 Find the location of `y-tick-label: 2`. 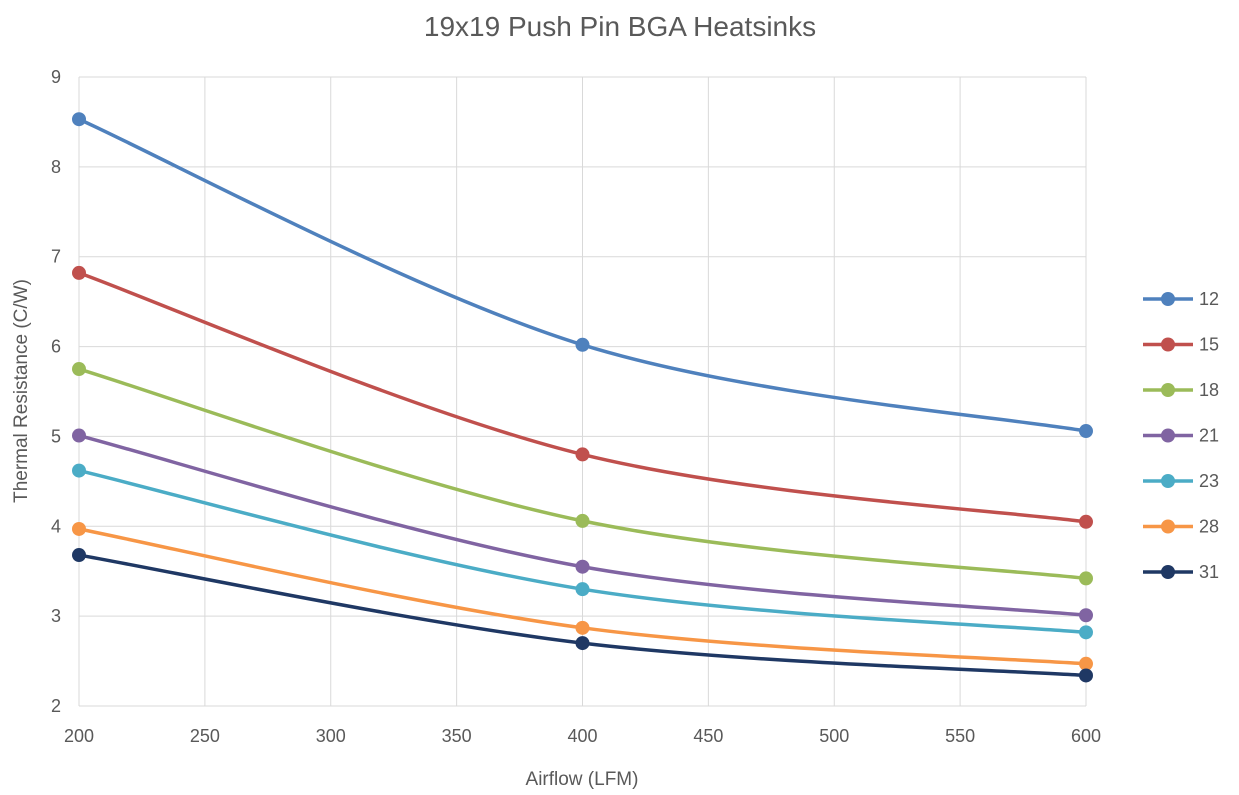

y-tick-label: 2 is located at coordinates (56, 706).